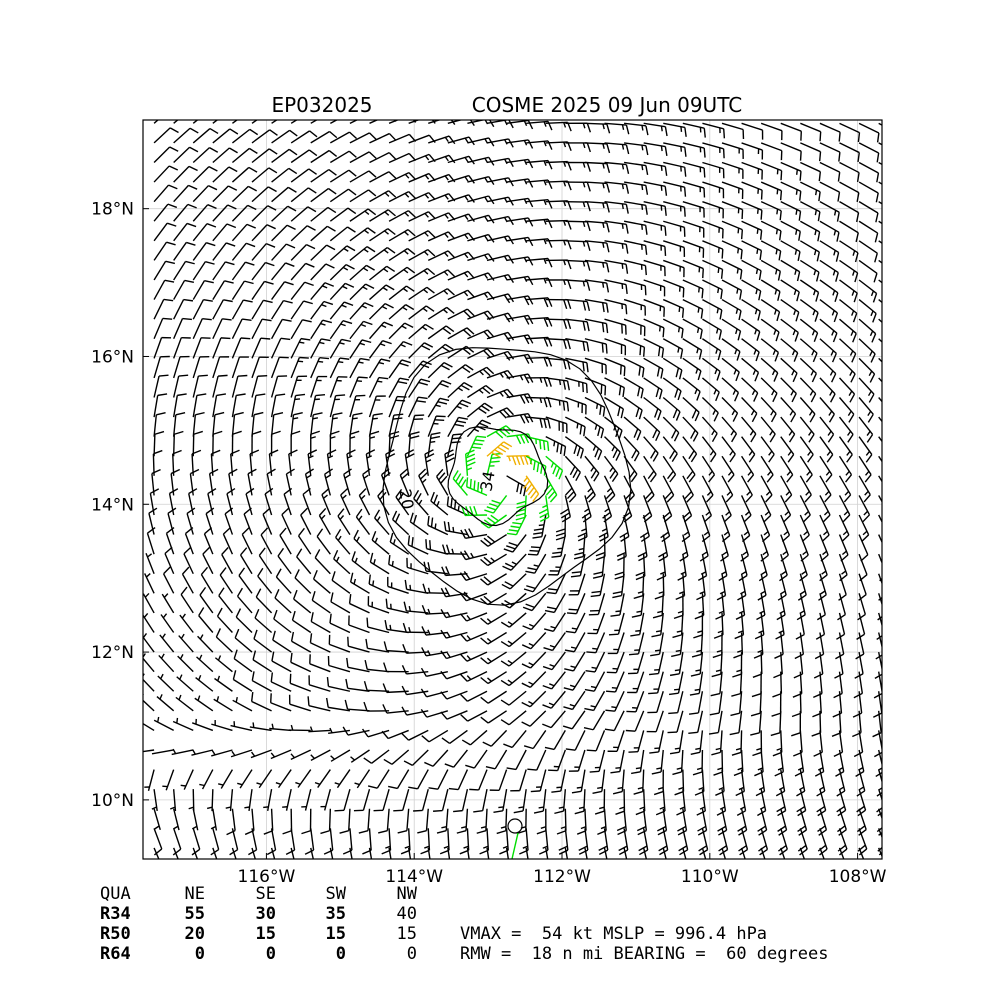 The height and width of the screenshot is (1000, 1000). I want to click on r34-sw: 35, so click(336, 914).